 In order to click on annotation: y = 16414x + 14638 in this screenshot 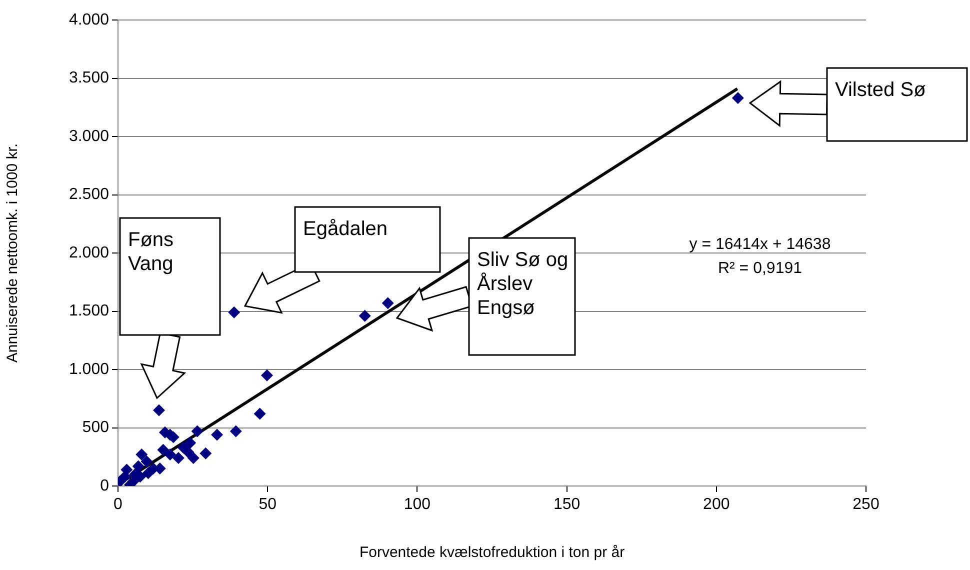, I will do `click(760, 245)`.